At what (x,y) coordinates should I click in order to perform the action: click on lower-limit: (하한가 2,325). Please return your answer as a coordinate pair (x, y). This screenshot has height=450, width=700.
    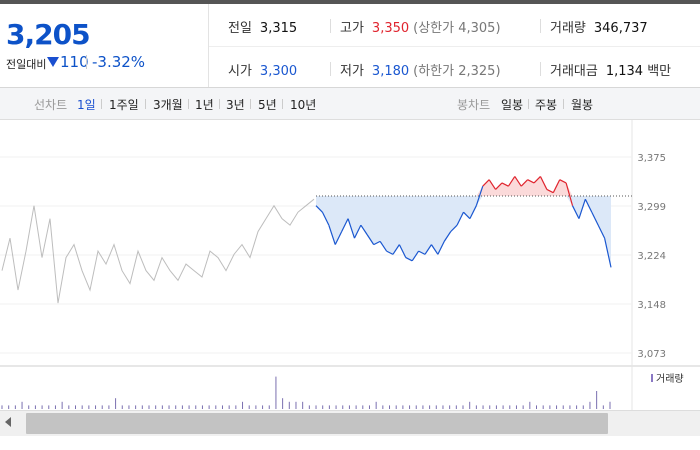
    Looking at the image, I should click on (457, 71).